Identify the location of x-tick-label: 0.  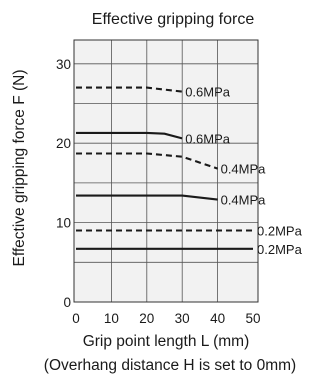
(76, 318).